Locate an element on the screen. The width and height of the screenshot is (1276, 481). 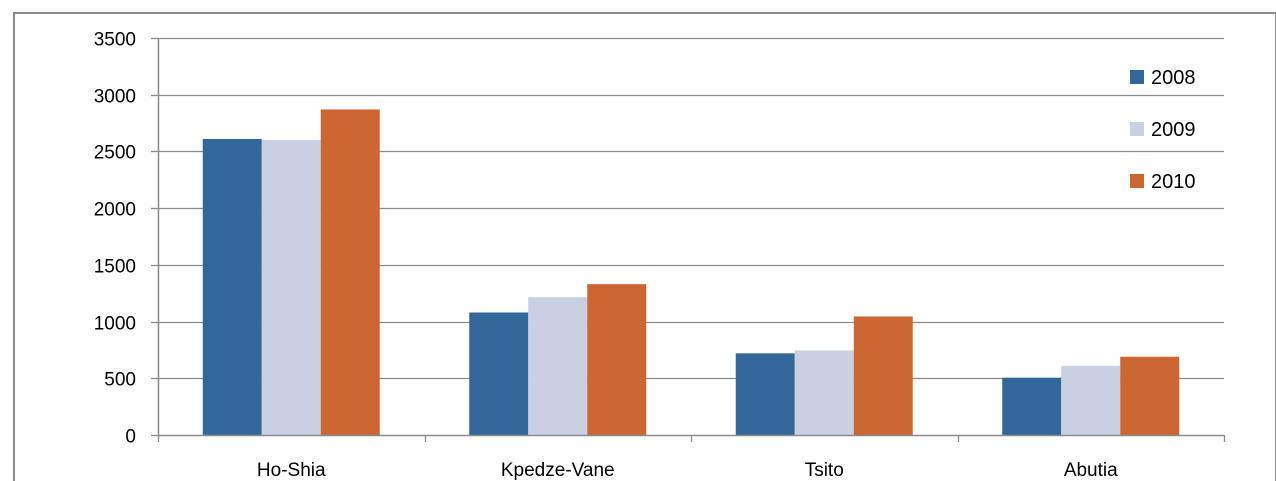
bar-2010-kpedze-vane is located at coordinates (617, 359).